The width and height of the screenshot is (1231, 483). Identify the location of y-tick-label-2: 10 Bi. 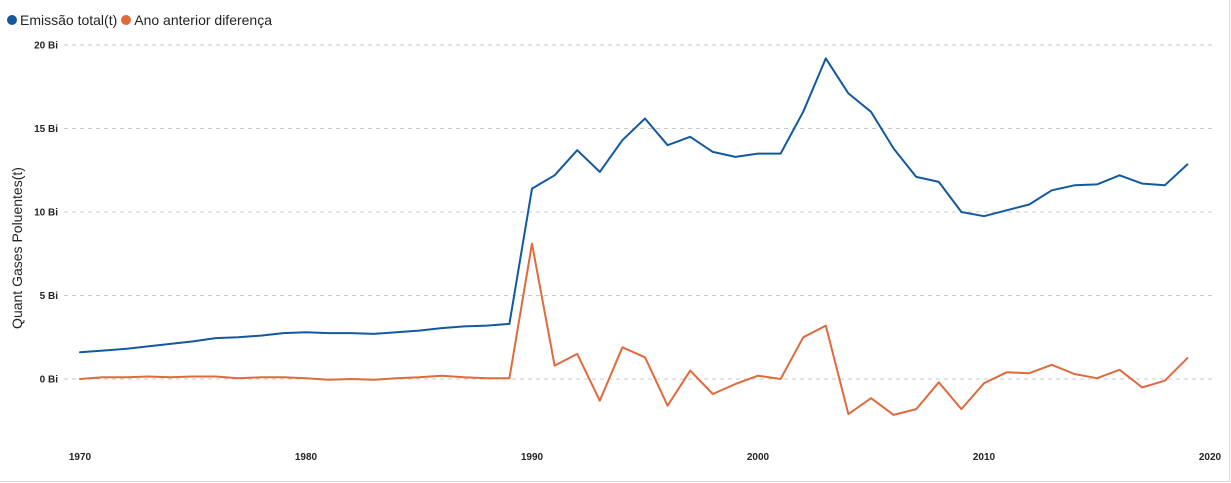
(46, 213).